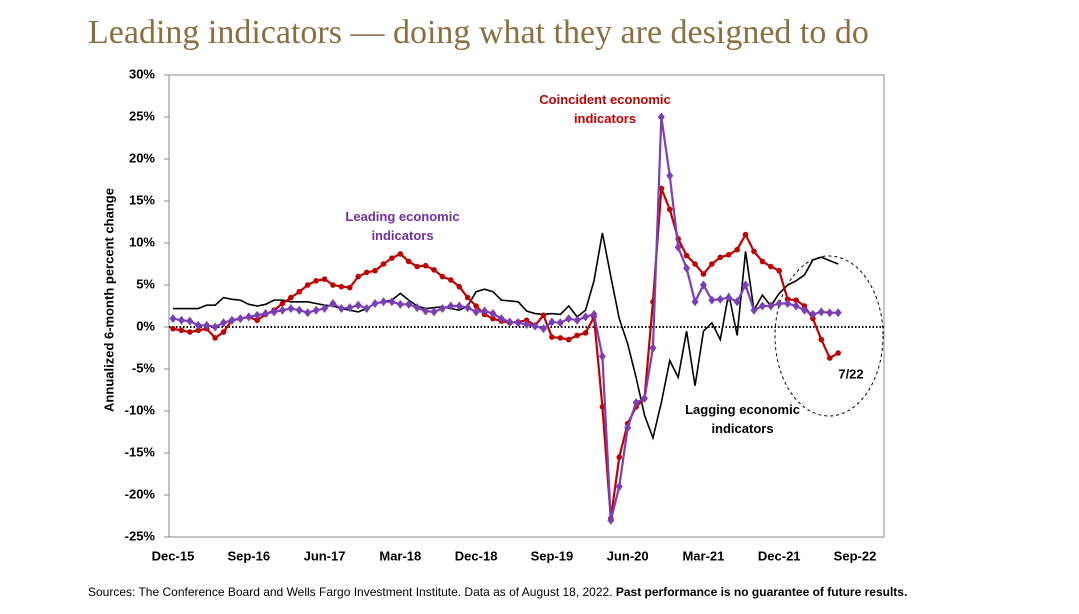 This screenshot has height=614, width=1079. Describe the element at coordinates (145, 283) in the screenshot. I see `y-tick-label: 5%` at that location.